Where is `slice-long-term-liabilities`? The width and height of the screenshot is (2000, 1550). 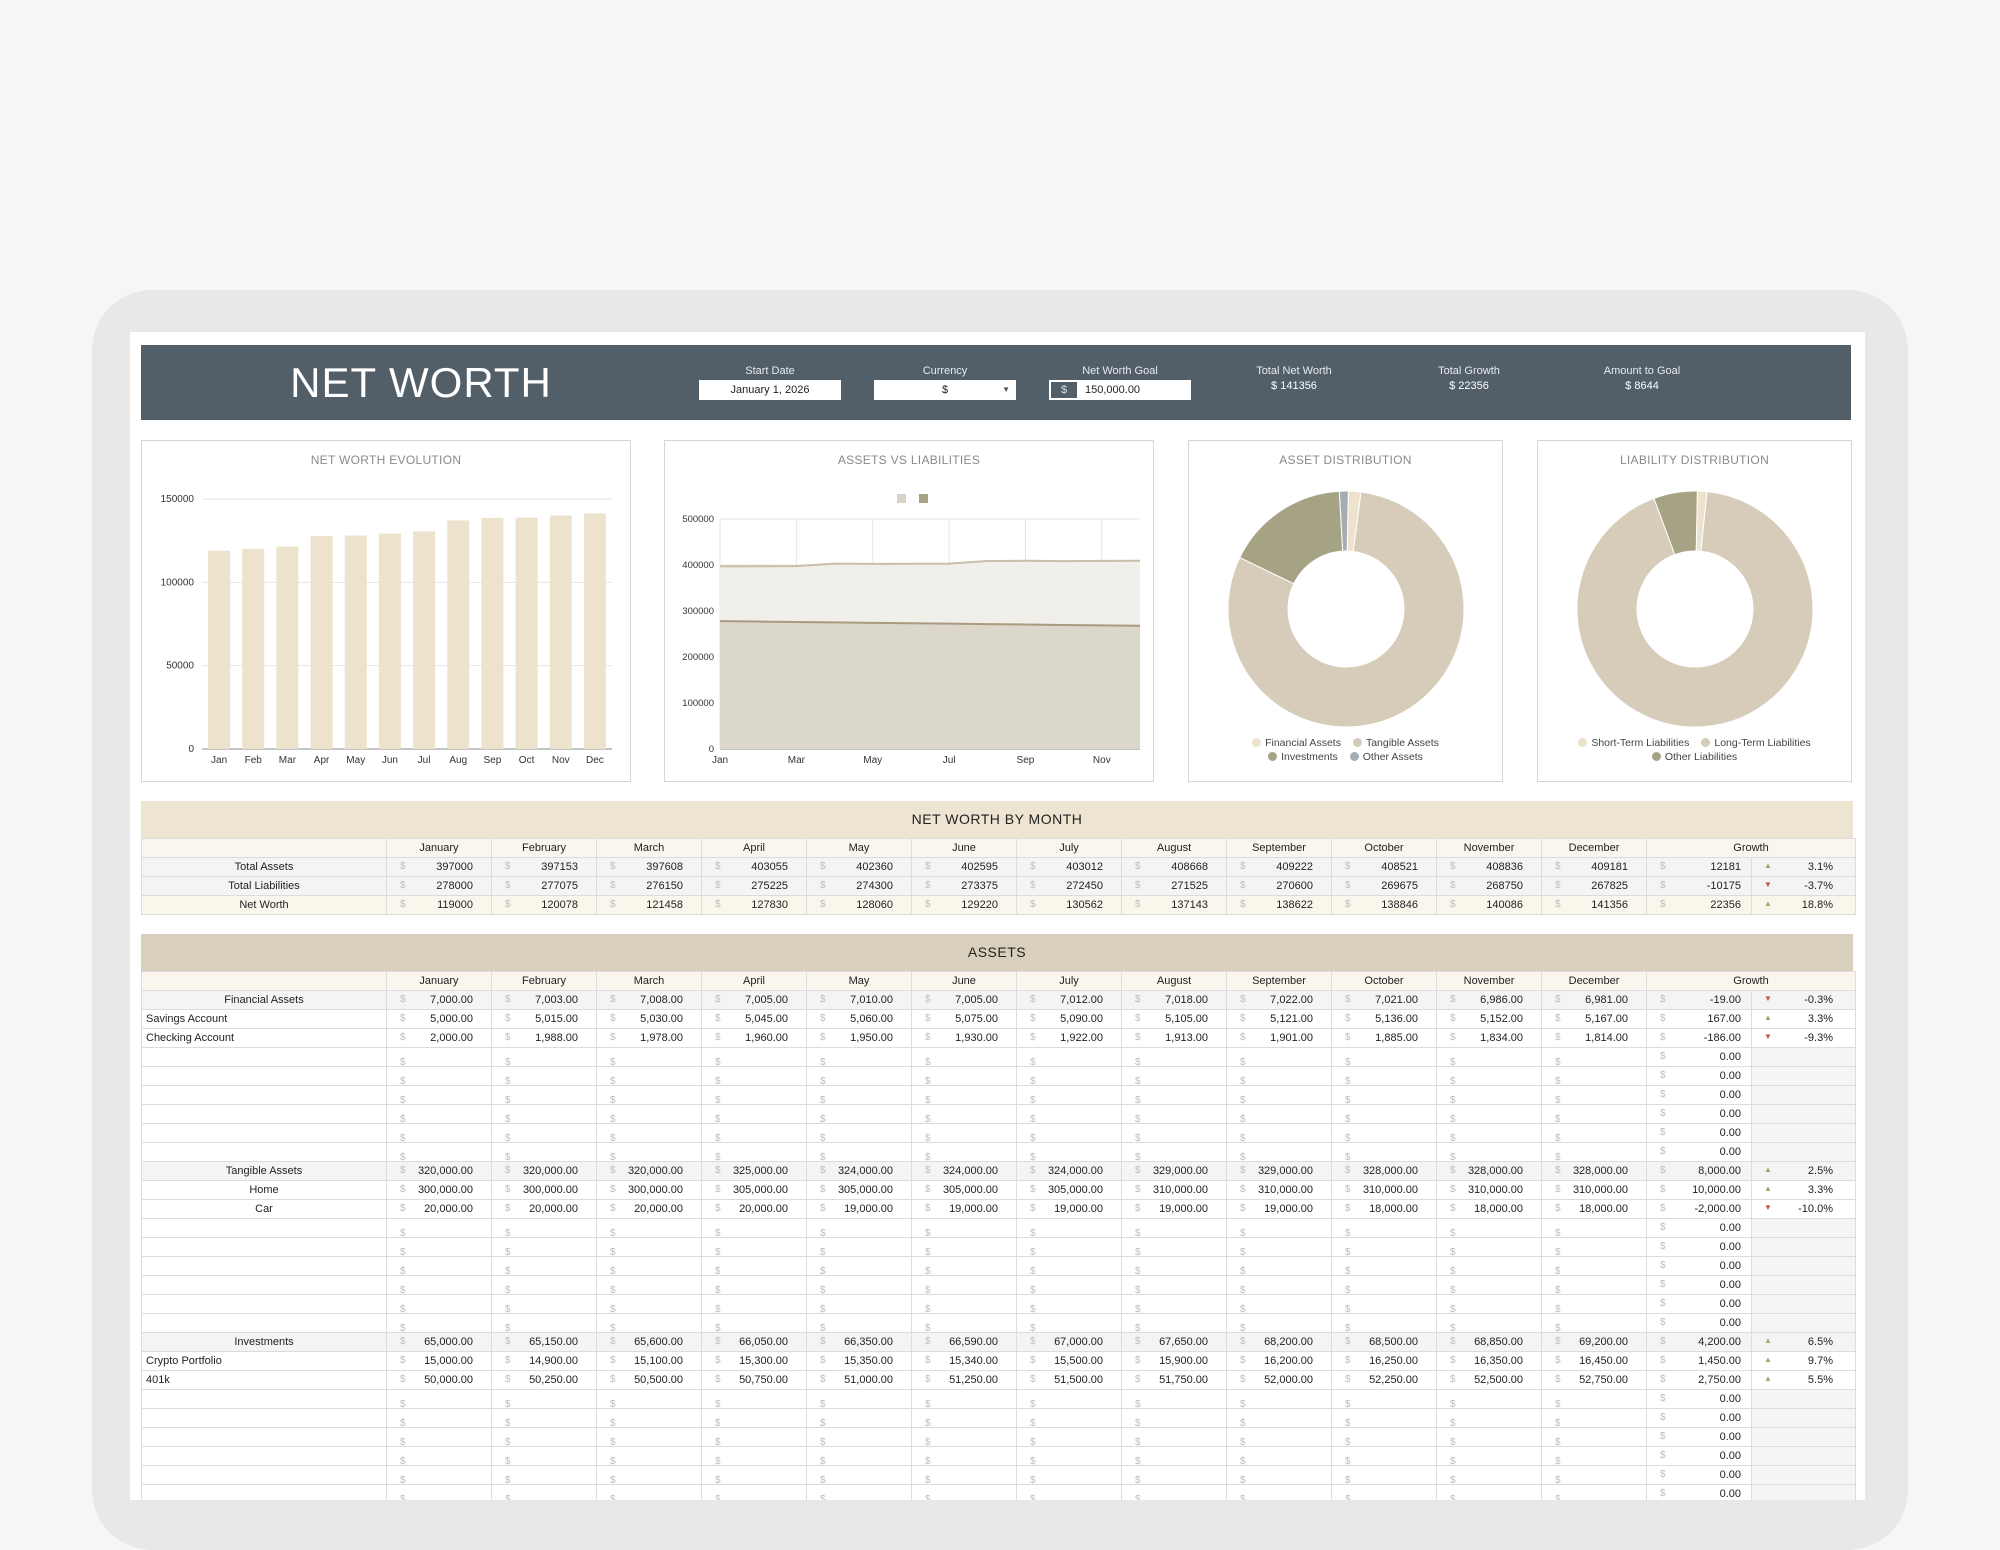
slice-long-term-liabilities is located at coordinates (1695, 609).